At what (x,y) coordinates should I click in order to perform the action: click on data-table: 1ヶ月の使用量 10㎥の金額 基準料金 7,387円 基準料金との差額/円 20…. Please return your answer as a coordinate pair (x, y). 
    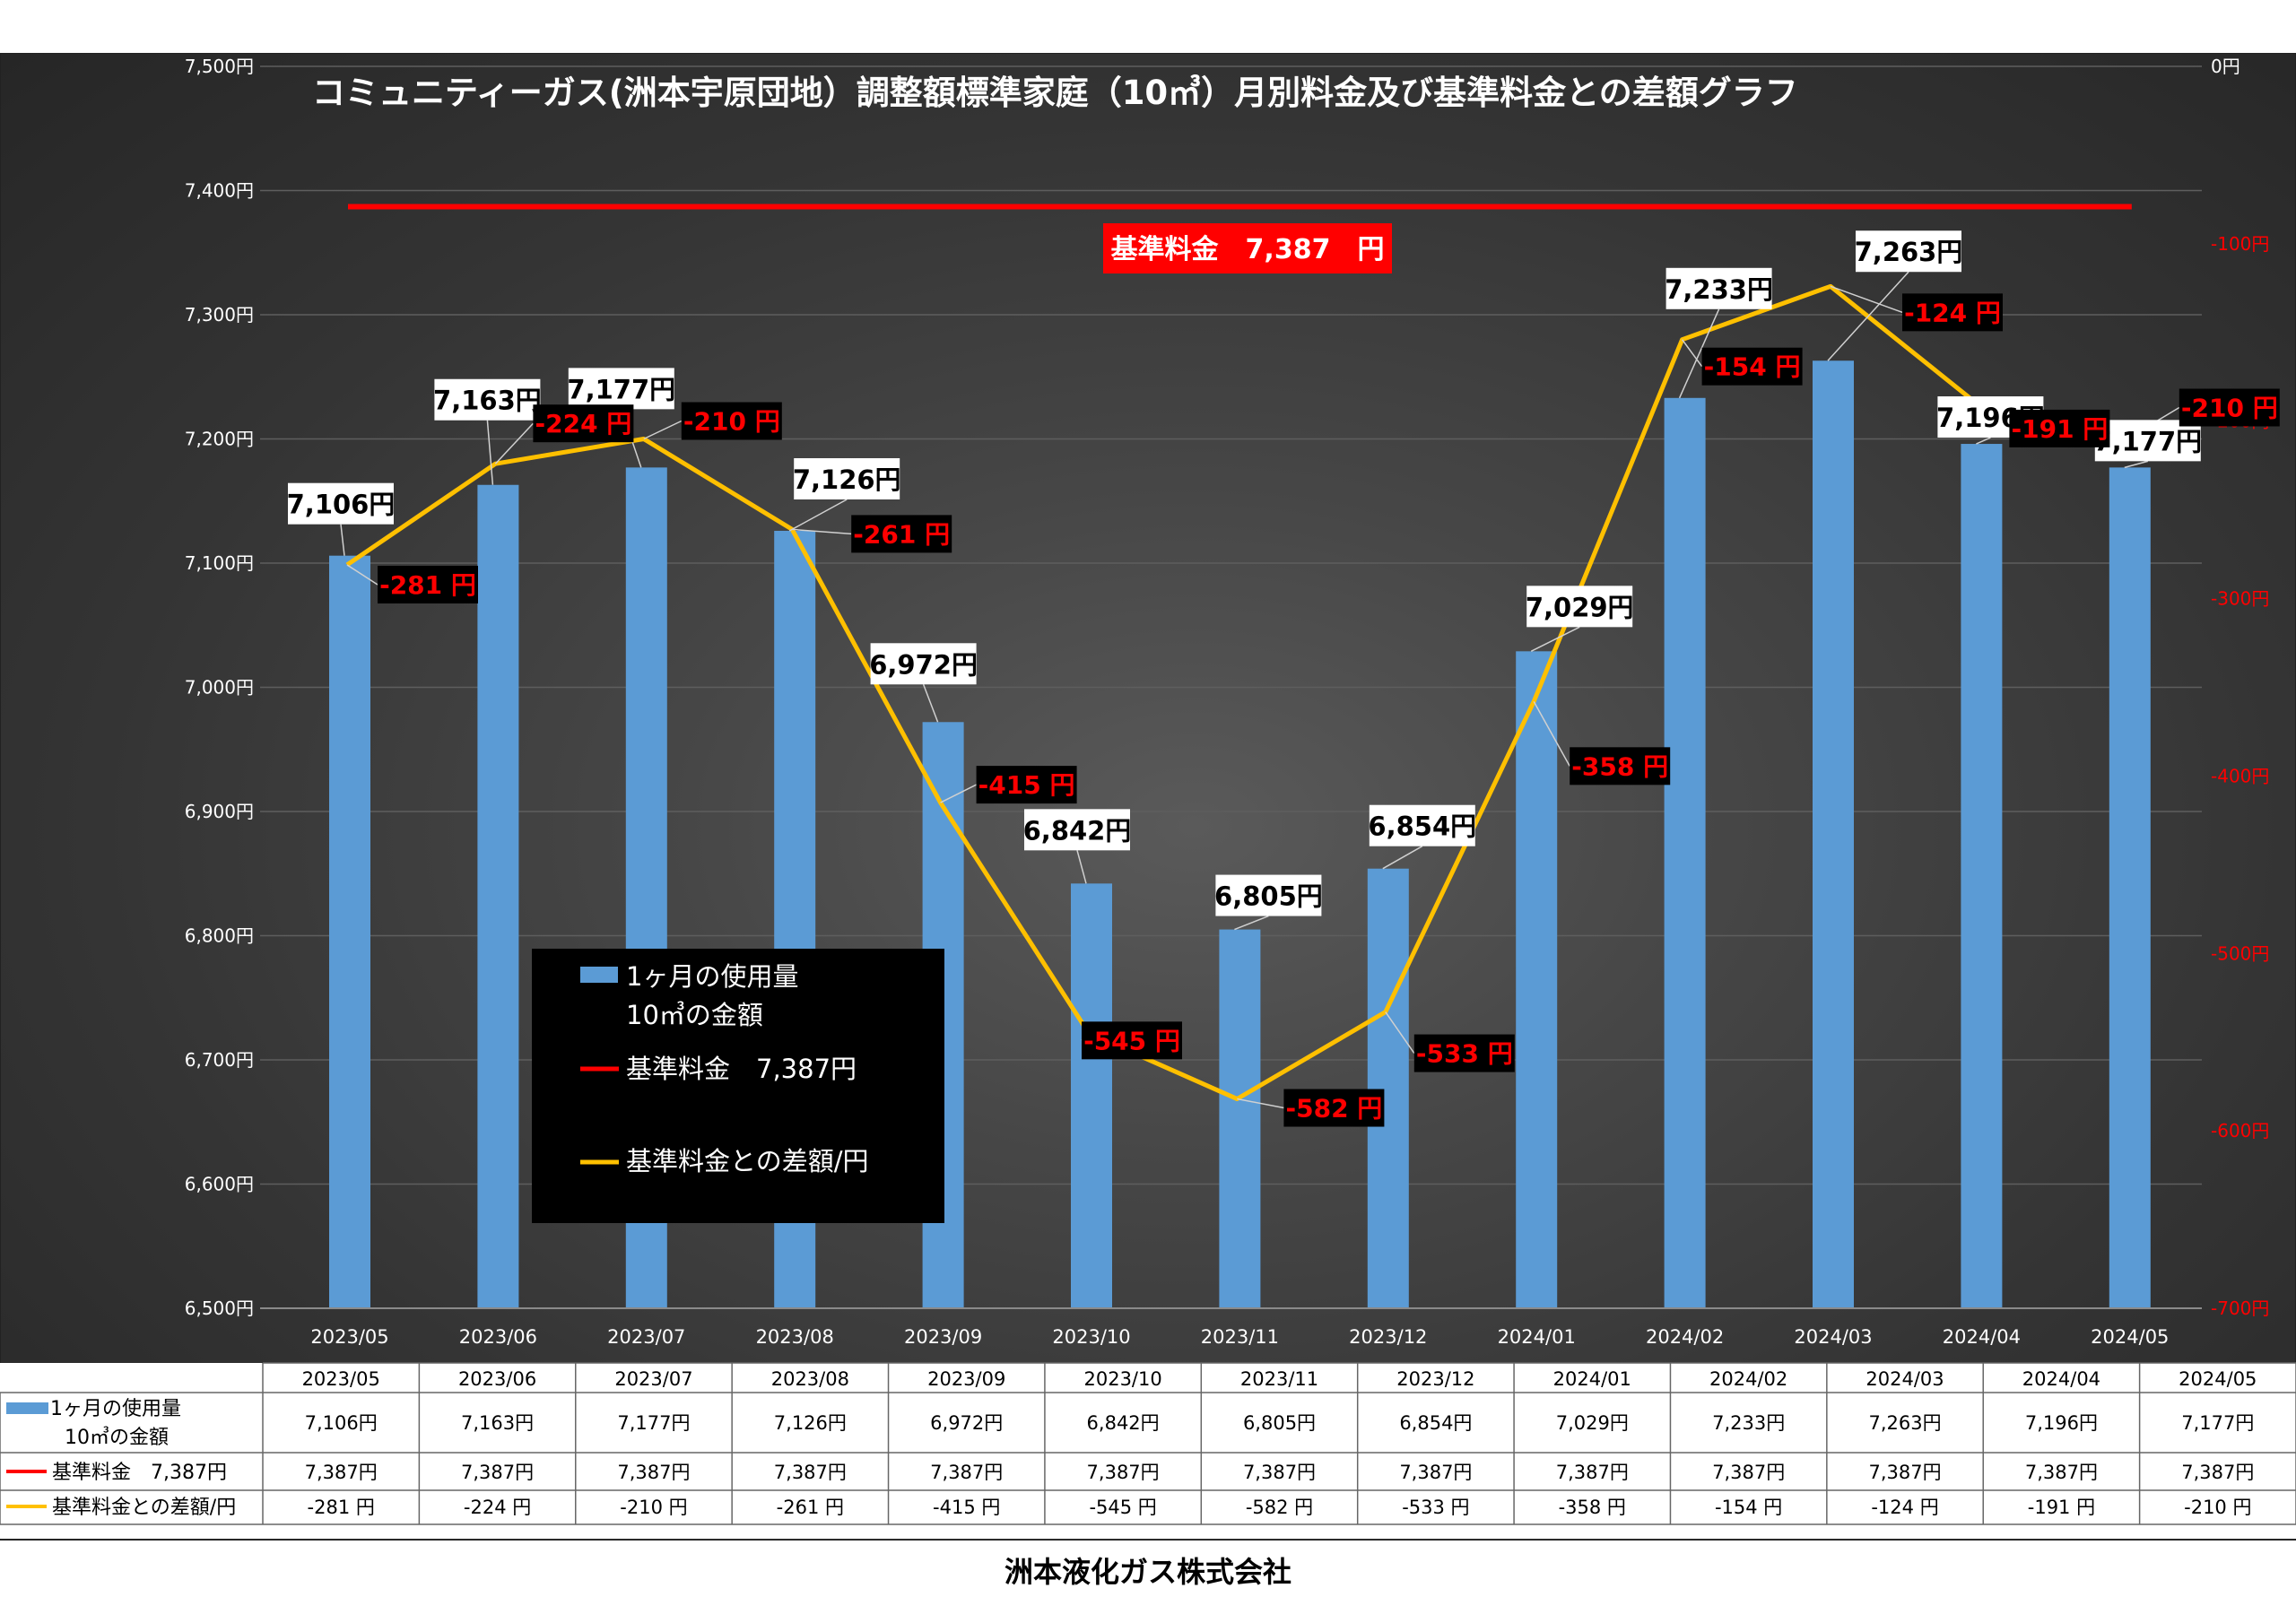
    Looking at the image, I should click on (1148, 1450).